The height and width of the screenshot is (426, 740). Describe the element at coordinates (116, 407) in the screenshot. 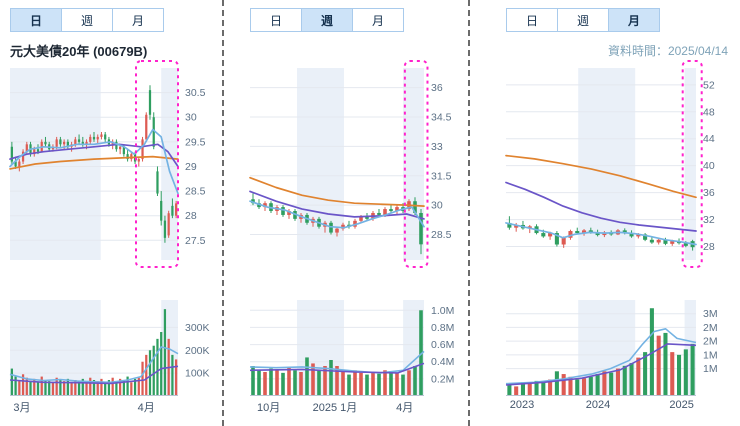

I see `x-axis-labels: 3月 4月` at that location.